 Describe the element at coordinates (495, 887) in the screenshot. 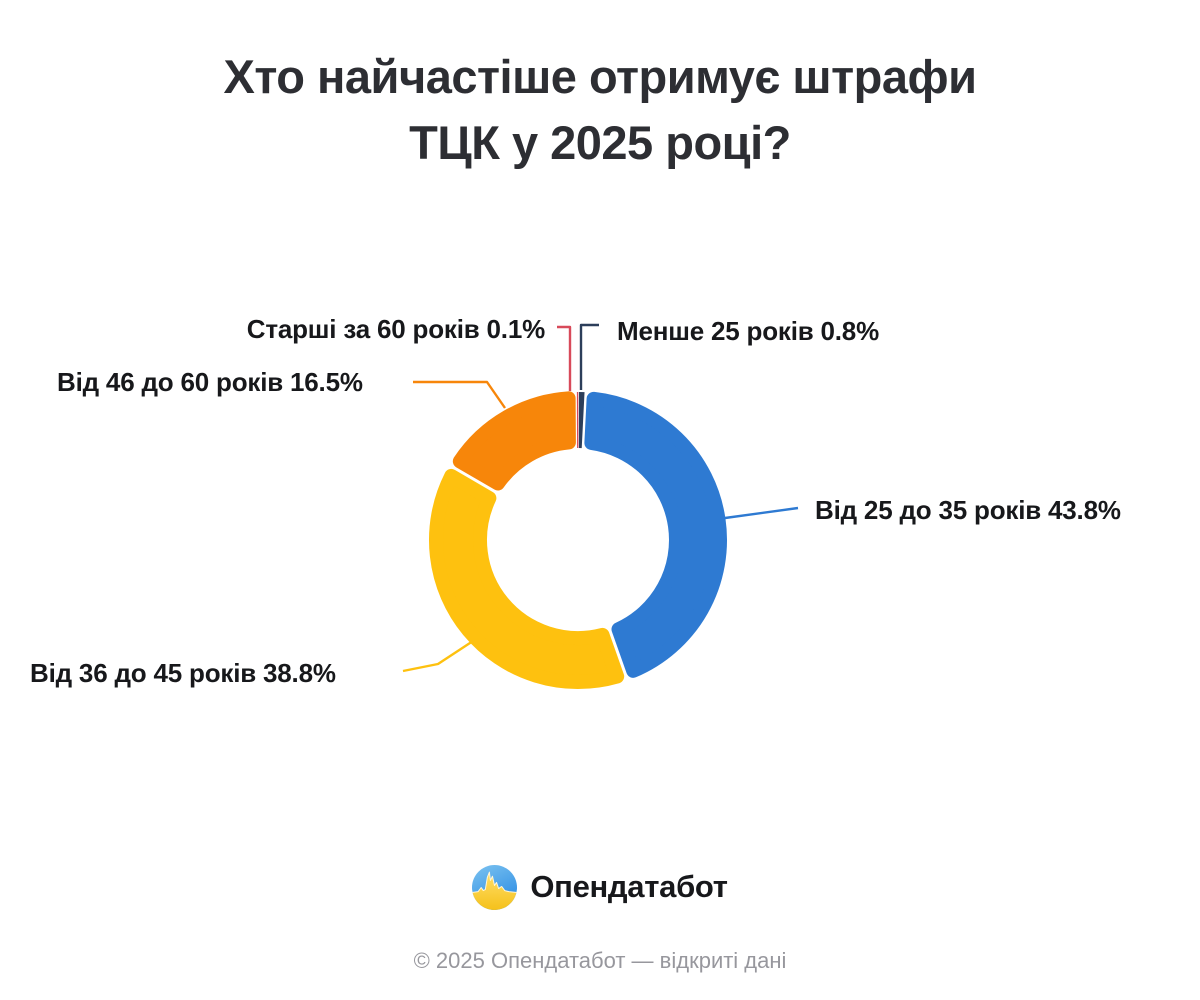

I see `opendatabot-logo-icon` at that location.